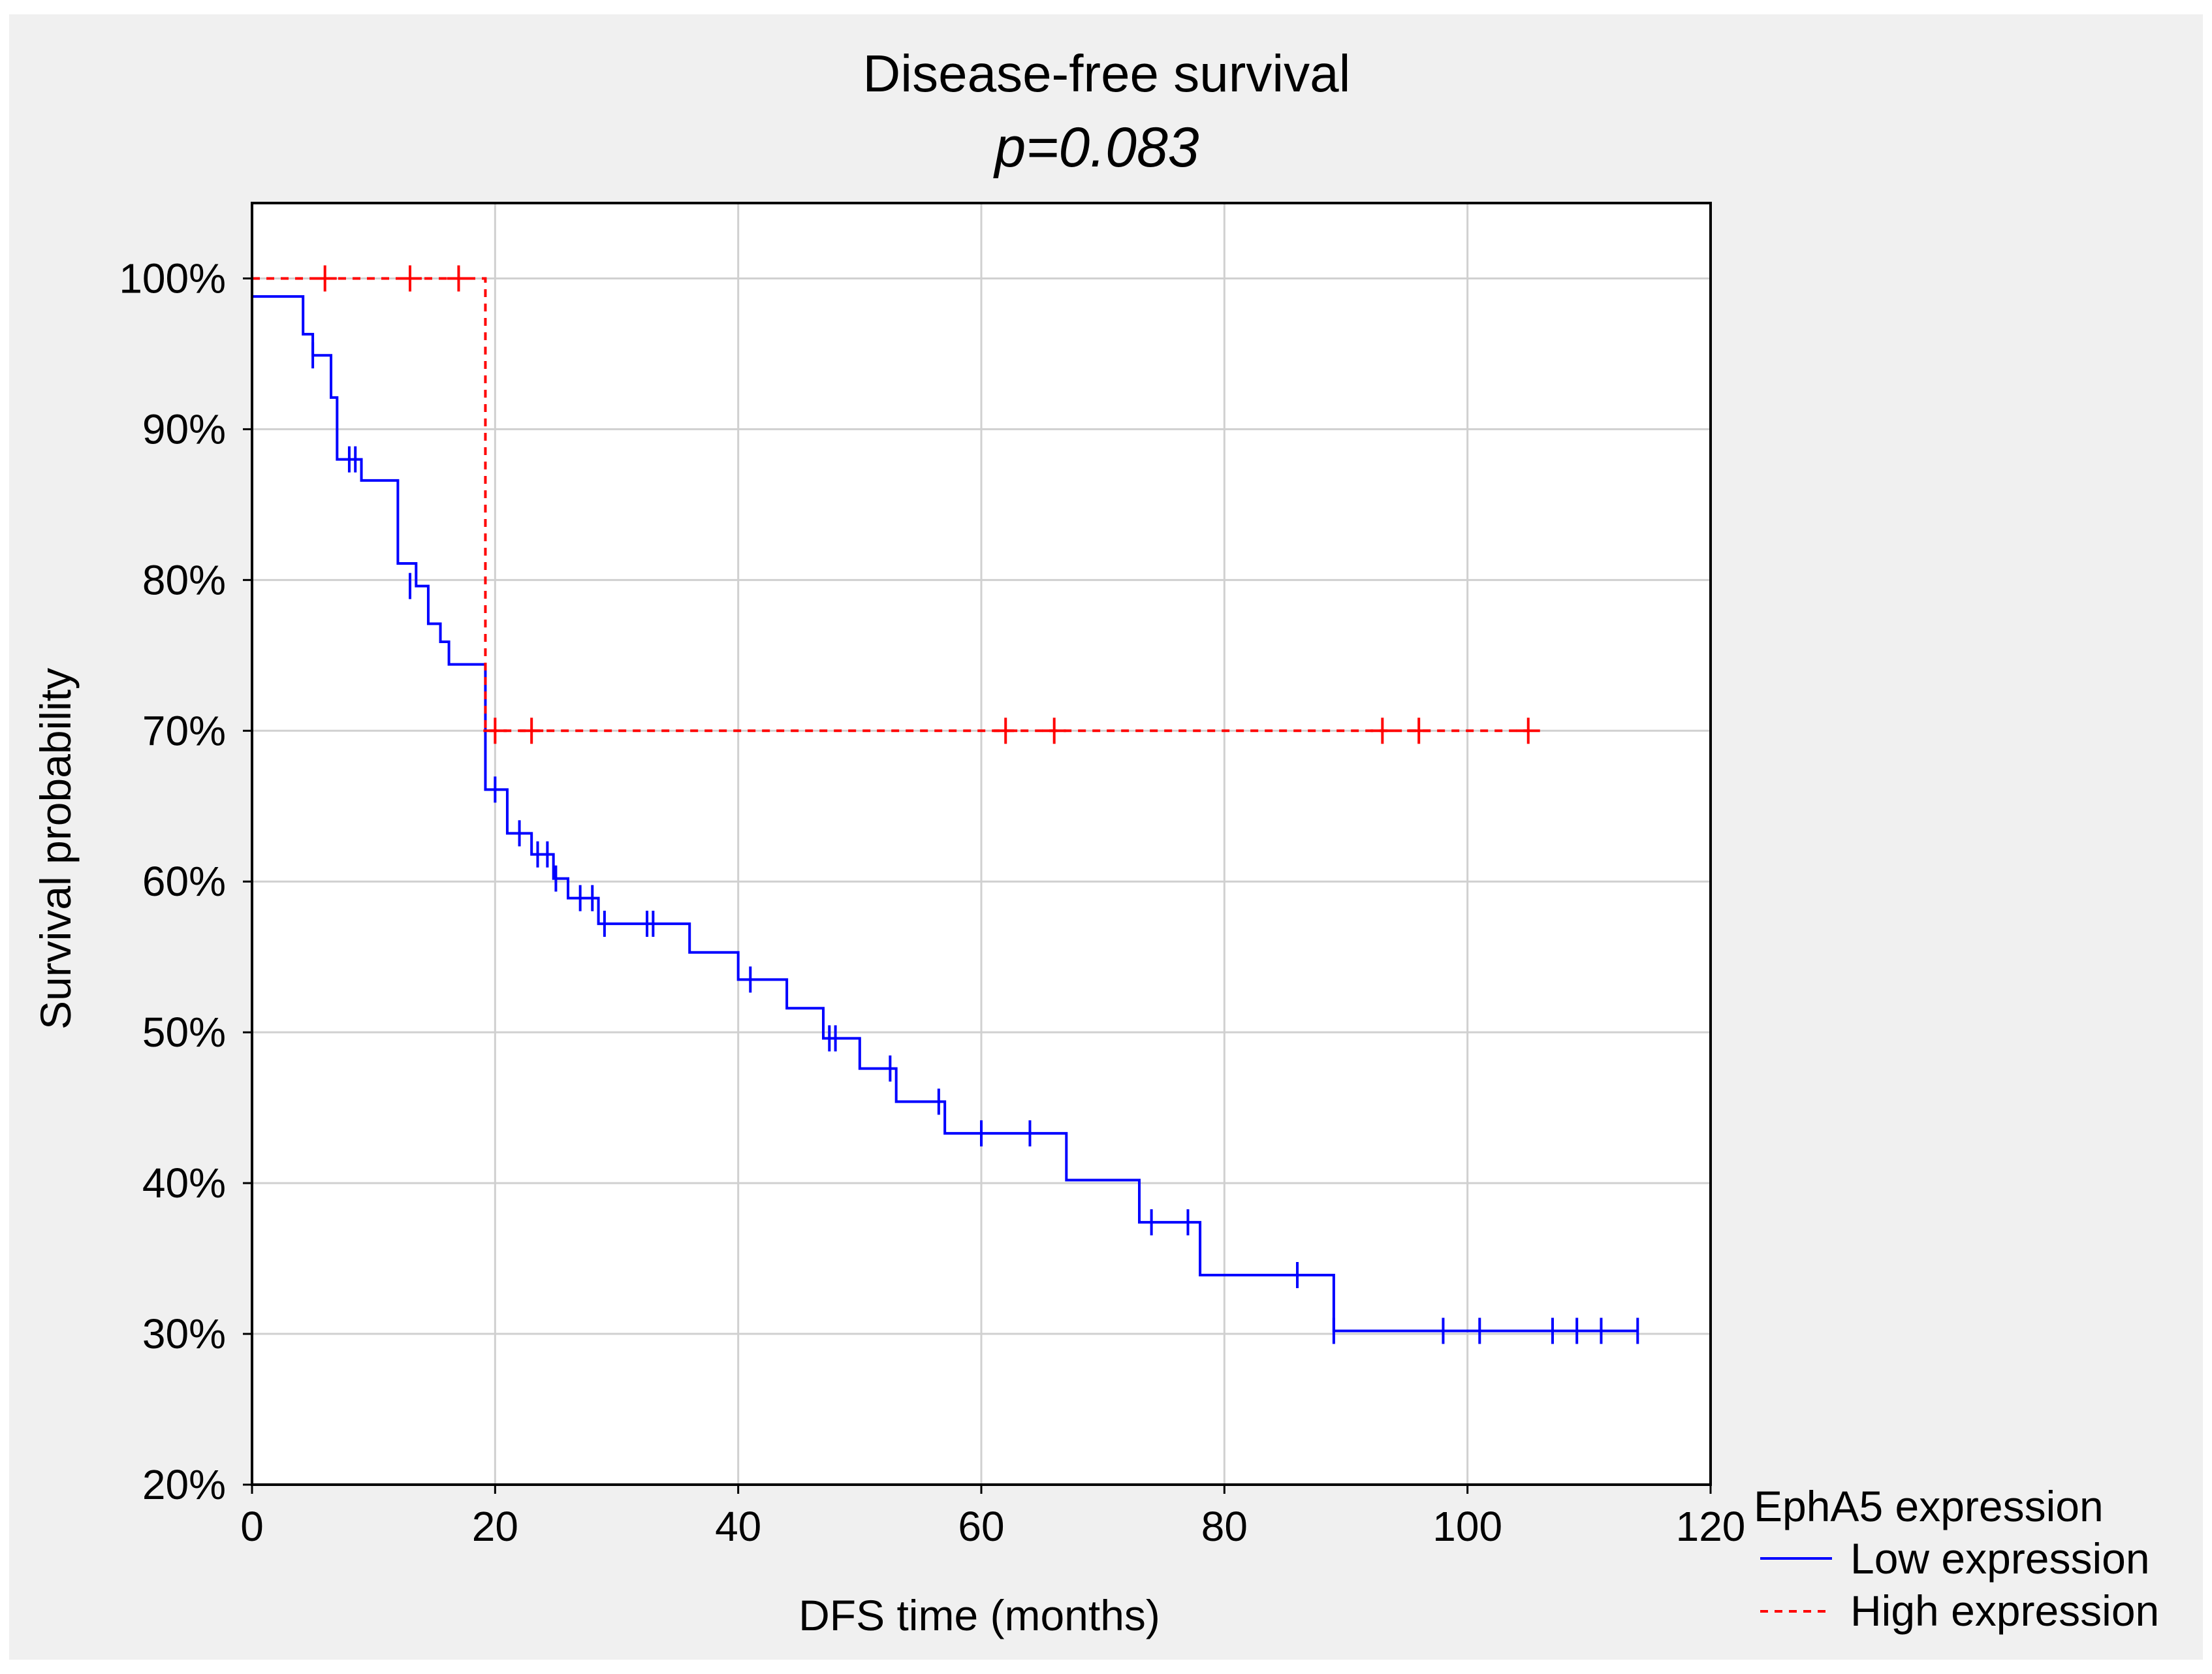 The width and height of the screenshot is (2212, 1674). Describe the element at coordinates (184, 1333) in the screenshot. I see `y-tick-label: 30%` at that location.